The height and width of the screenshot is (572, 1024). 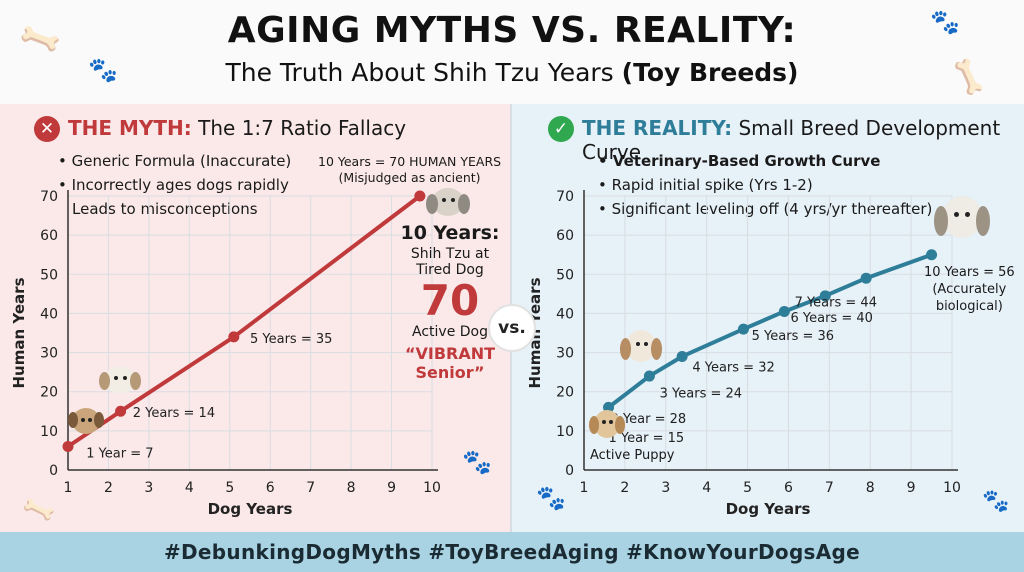 I want to click on myth-heading-keyword: THE MYTH:, so click(x=130, y=128).